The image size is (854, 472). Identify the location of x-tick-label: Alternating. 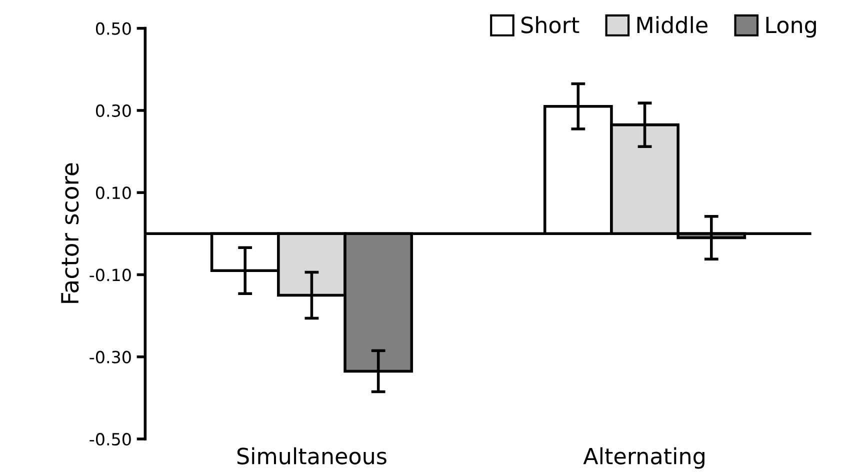
(643, 458).